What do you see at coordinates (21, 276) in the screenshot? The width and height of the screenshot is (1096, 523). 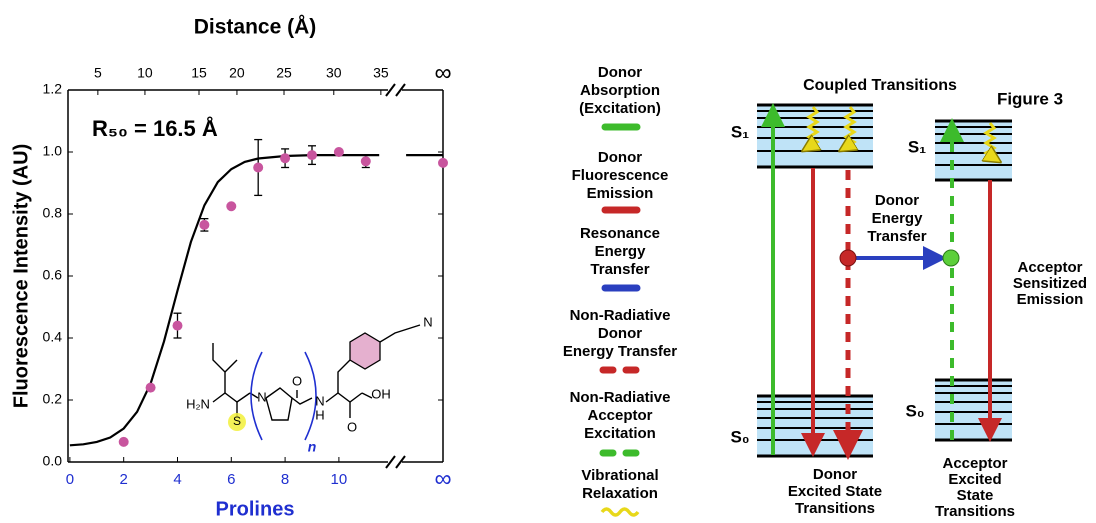 I see `y-axis-label: Fluorescence Intensity (AU)` at bounding box center [21, 276].